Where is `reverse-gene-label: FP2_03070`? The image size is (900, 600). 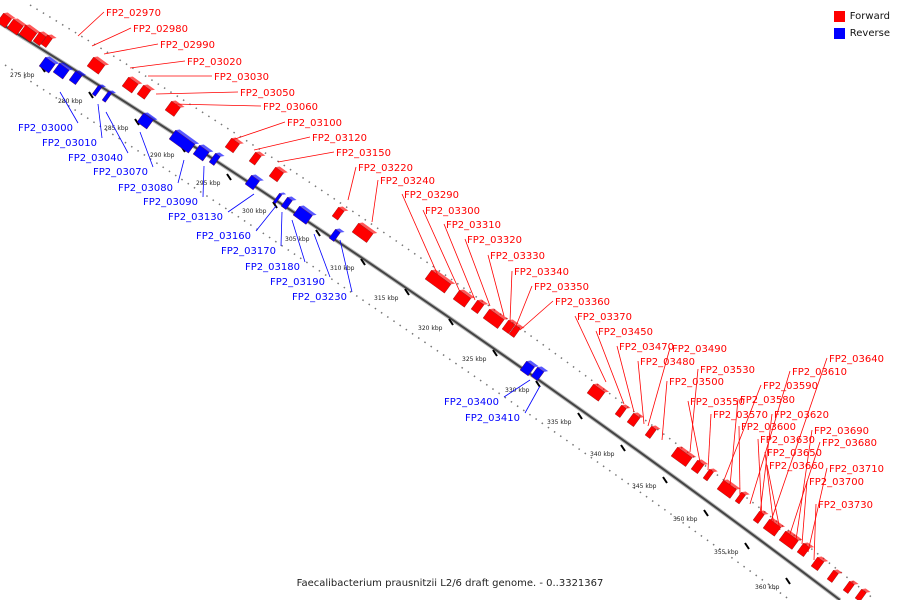
reverse-gene-label: FP2_03070 is located at coordinates (120, 172).